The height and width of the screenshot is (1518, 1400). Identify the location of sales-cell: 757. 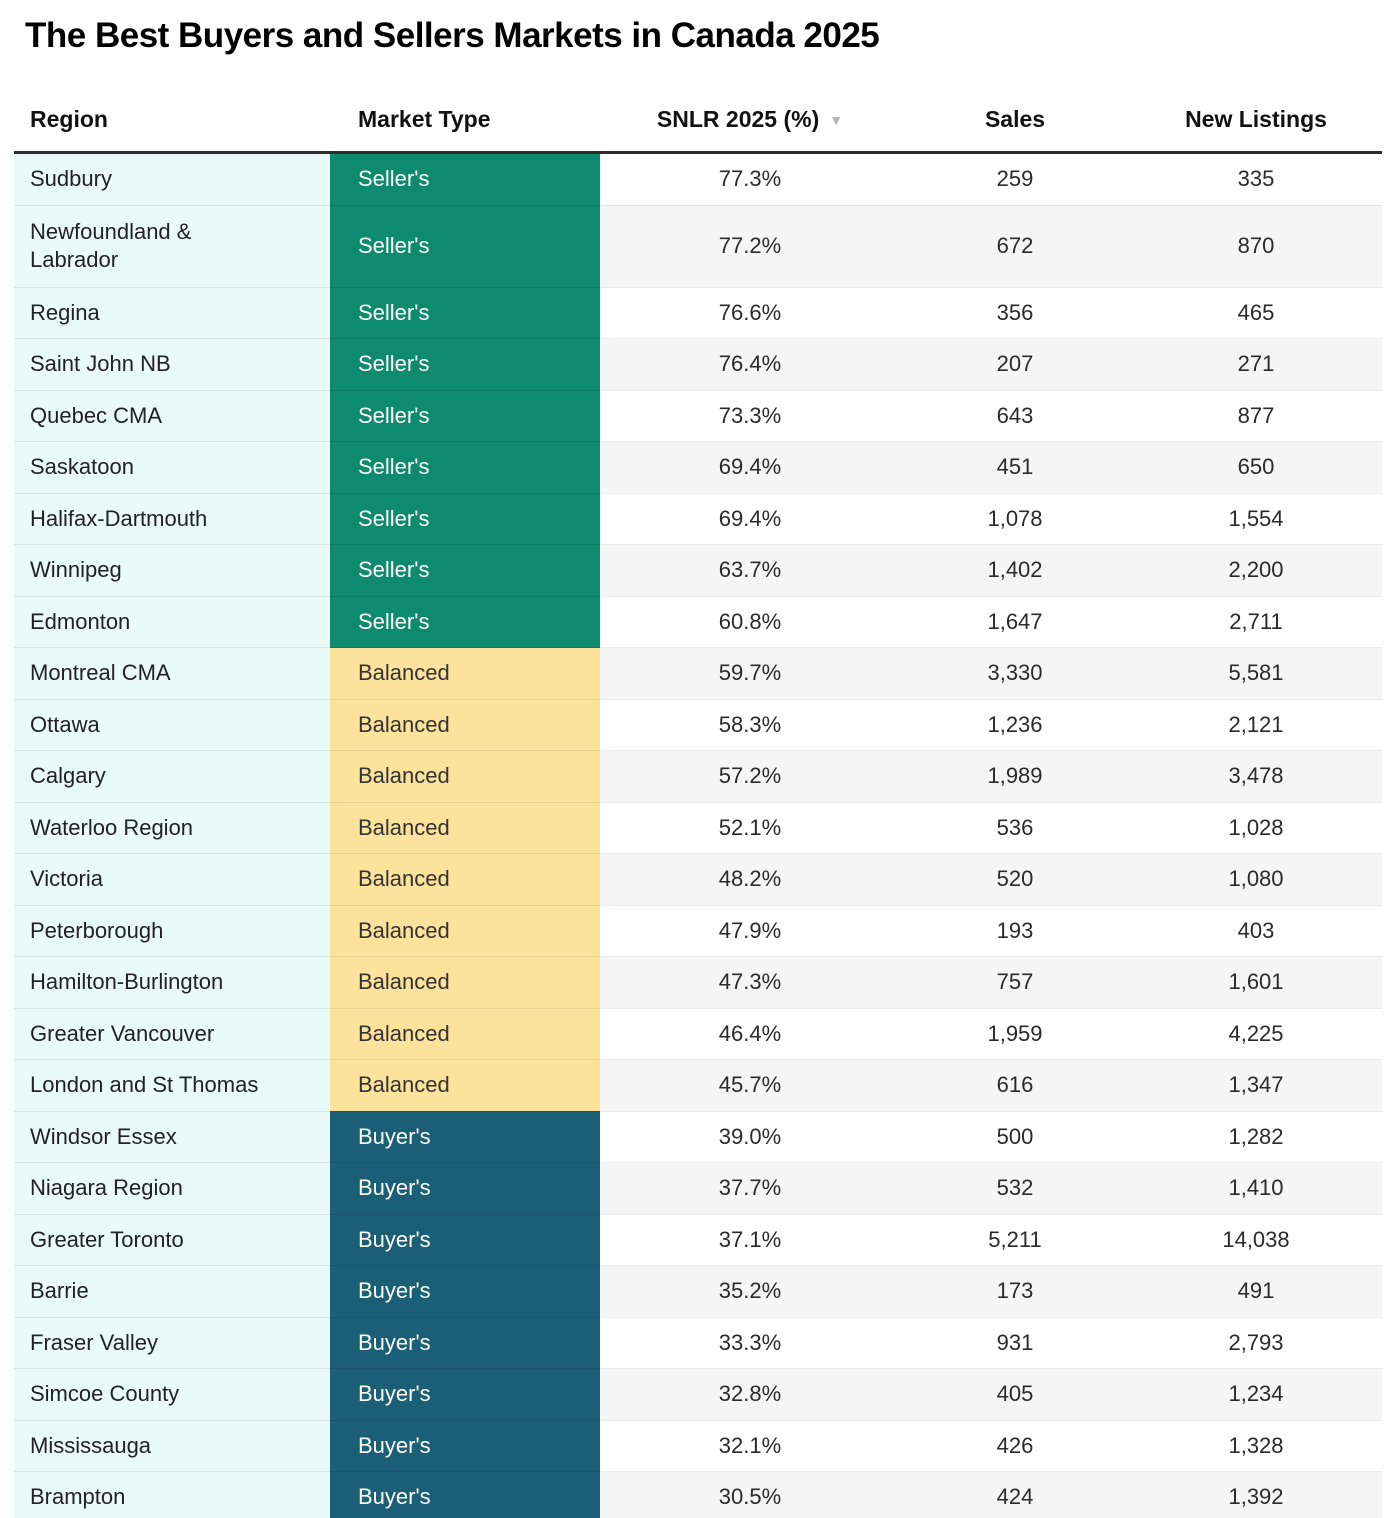
(1015, 982).